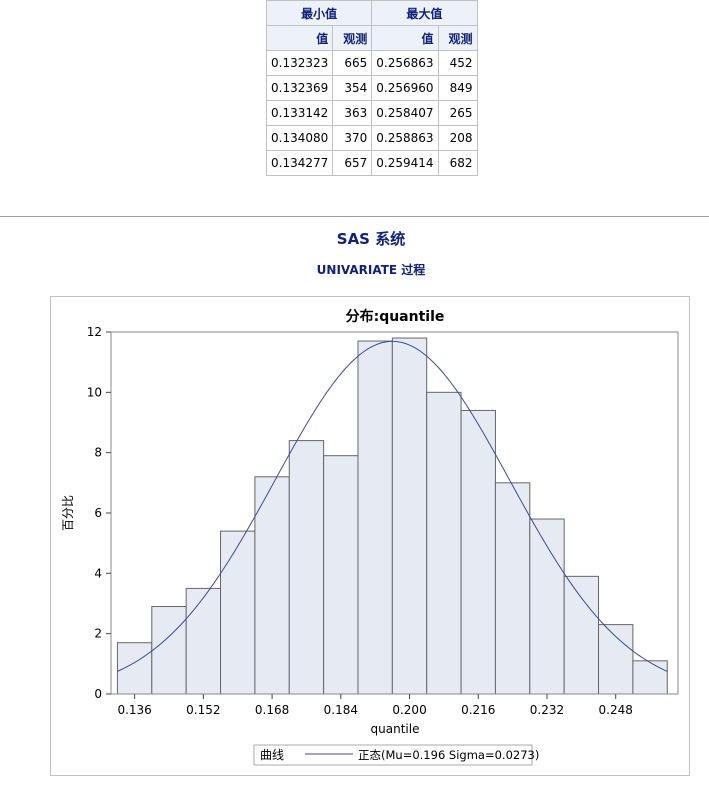 The height and width of the screenshot is (788, 709). What do you see at coordinates (98, 573) in the screenshot?
I see `y-tick-label: 4` at bounding box center [98, 573].